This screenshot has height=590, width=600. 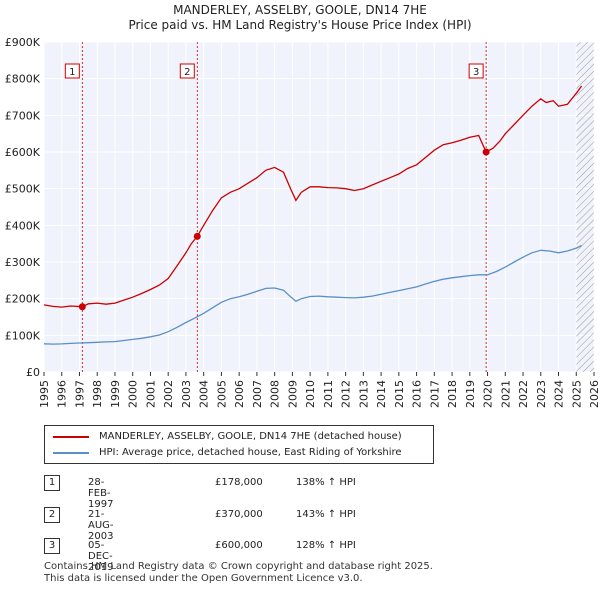 What do you see at coordinates (71, 437) in the screenshot?
I see `legend-swatch-property` at bounding box center [71, 437].